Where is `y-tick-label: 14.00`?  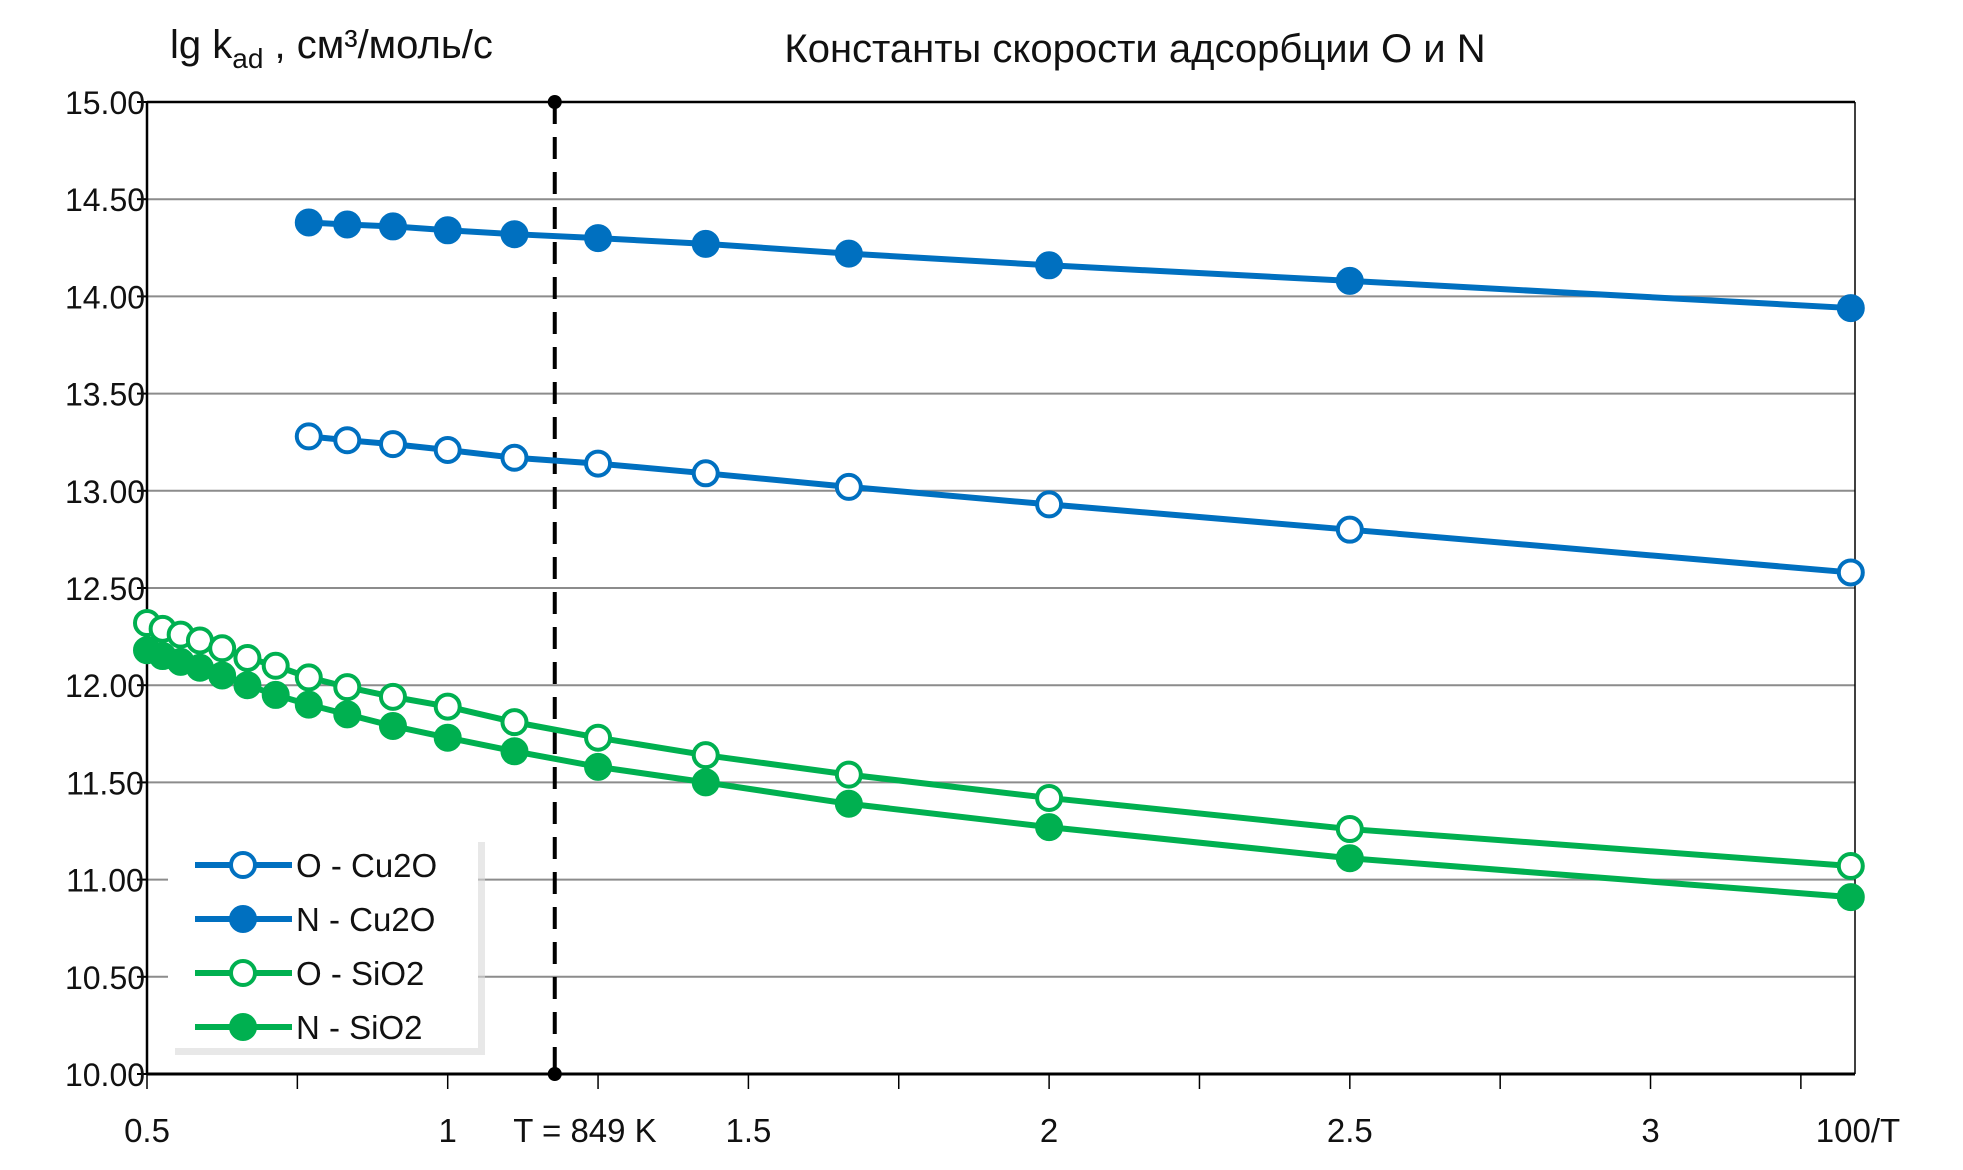
y-tick-label: 14.00 is located at coordinates (105, 297).